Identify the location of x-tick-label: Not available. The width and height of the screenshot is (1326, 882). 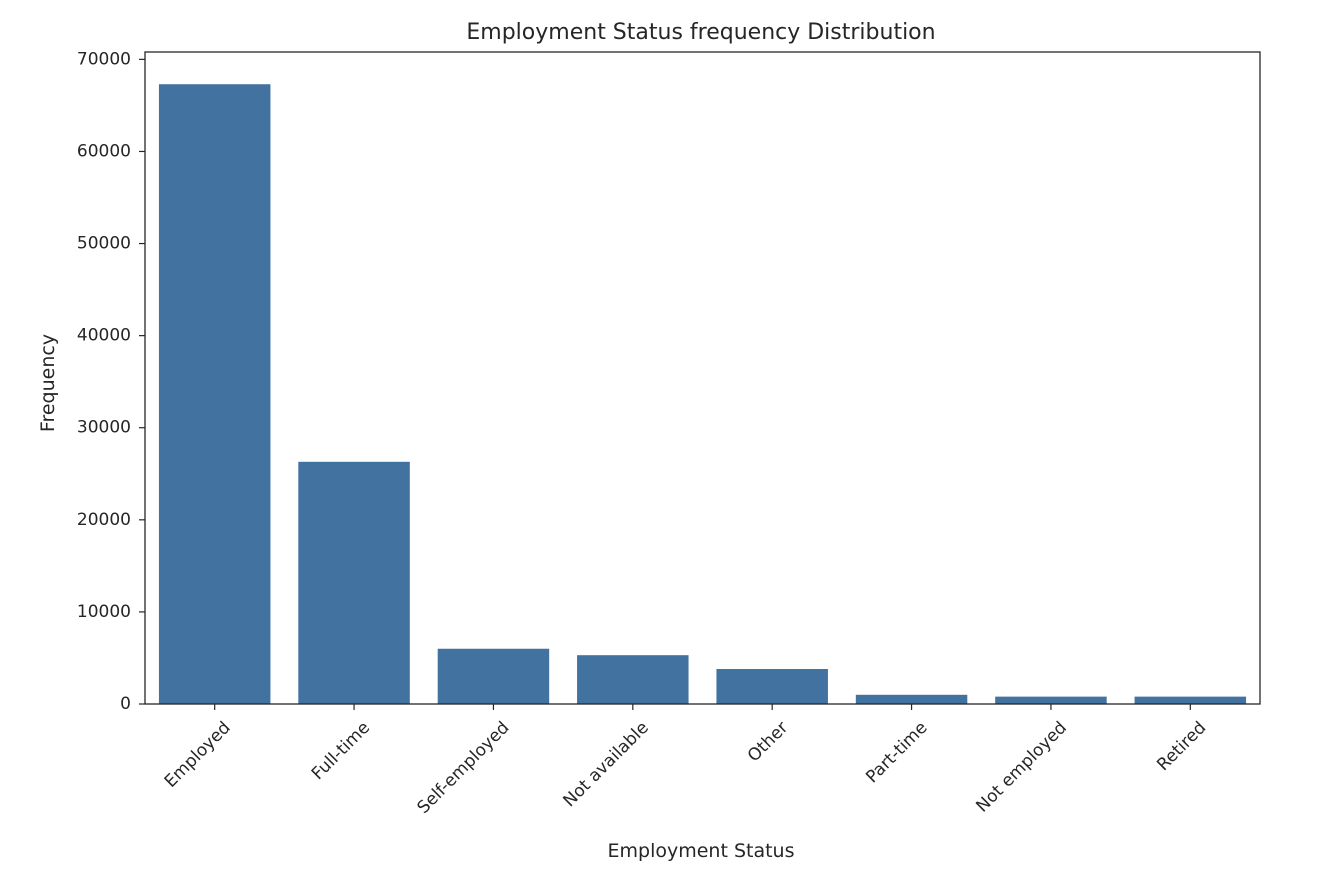
(606, 764).